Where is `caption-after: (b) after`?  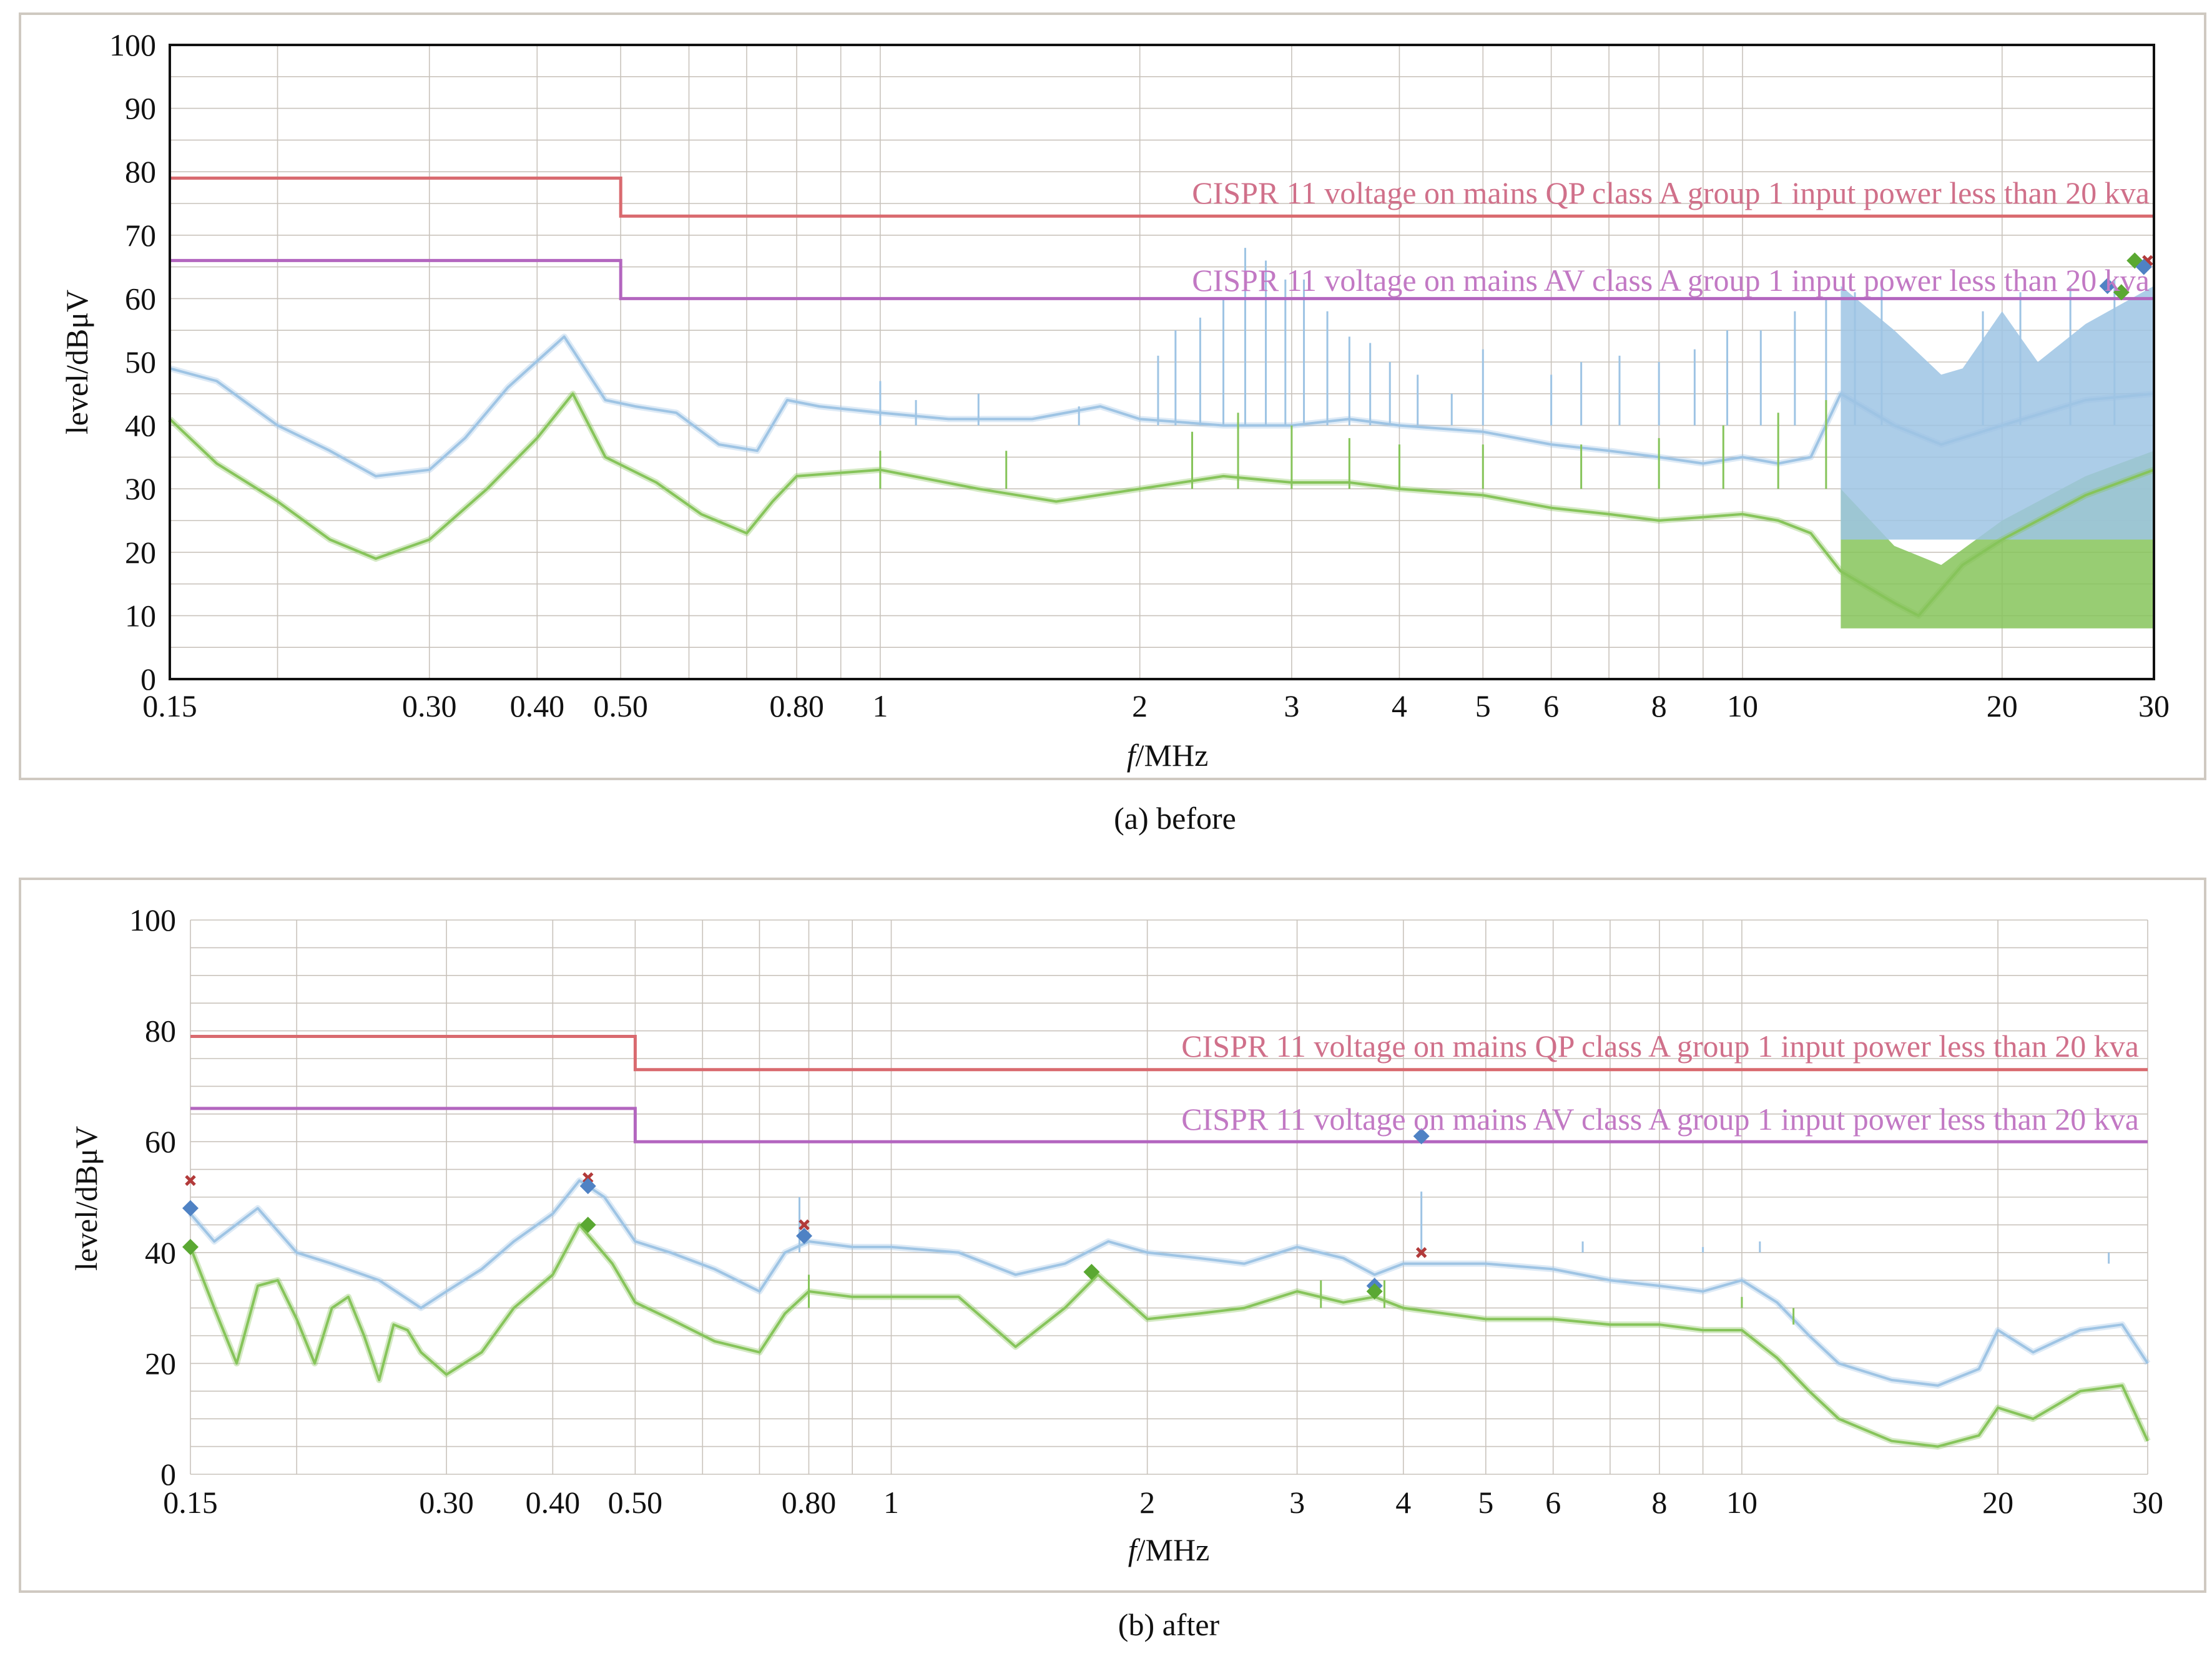 caption-after: (b) after is located at coordinates (1169, 1624).